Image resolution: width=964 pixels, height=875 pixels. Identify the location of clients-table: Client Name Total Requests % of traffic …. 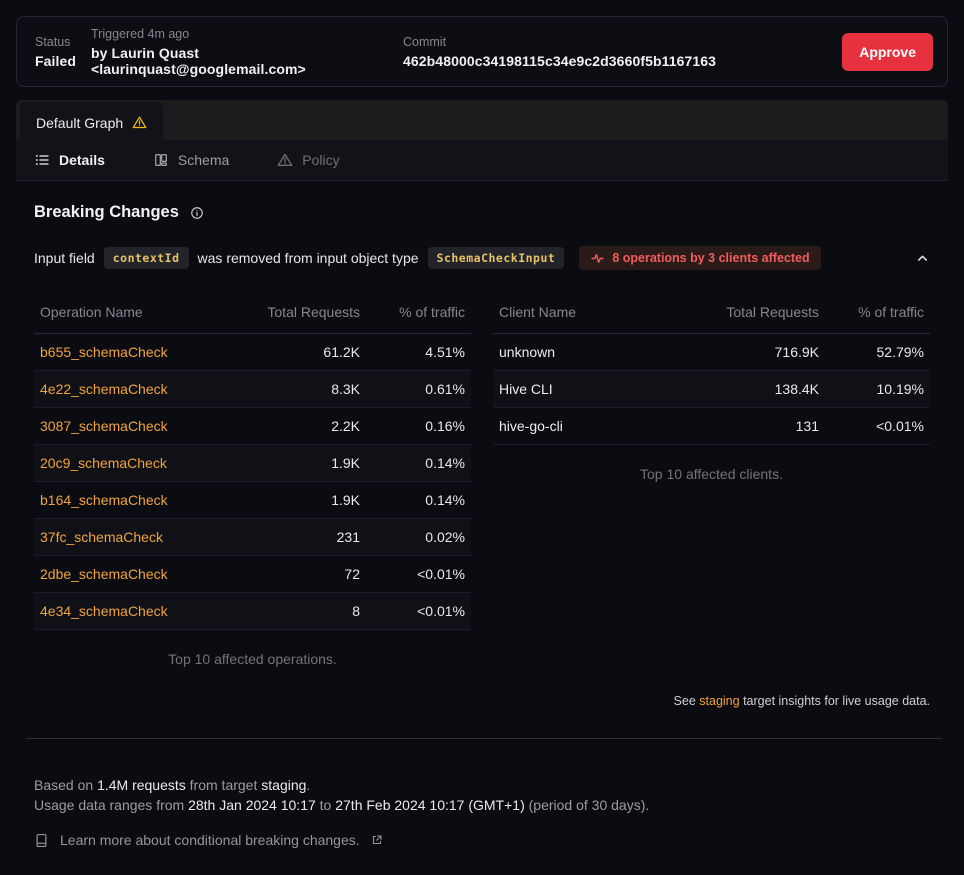
(711, 389).